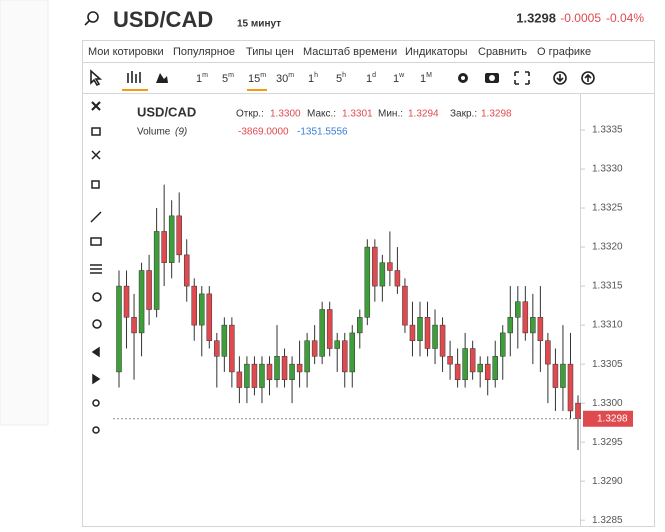  I want to click on search-icon, so click(91, 18).